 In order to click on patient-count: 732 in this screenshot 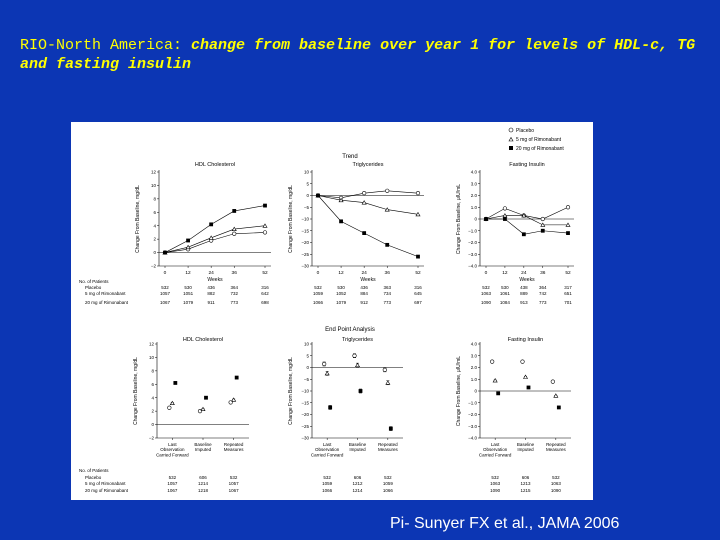, I will do `click(234, 293)`.